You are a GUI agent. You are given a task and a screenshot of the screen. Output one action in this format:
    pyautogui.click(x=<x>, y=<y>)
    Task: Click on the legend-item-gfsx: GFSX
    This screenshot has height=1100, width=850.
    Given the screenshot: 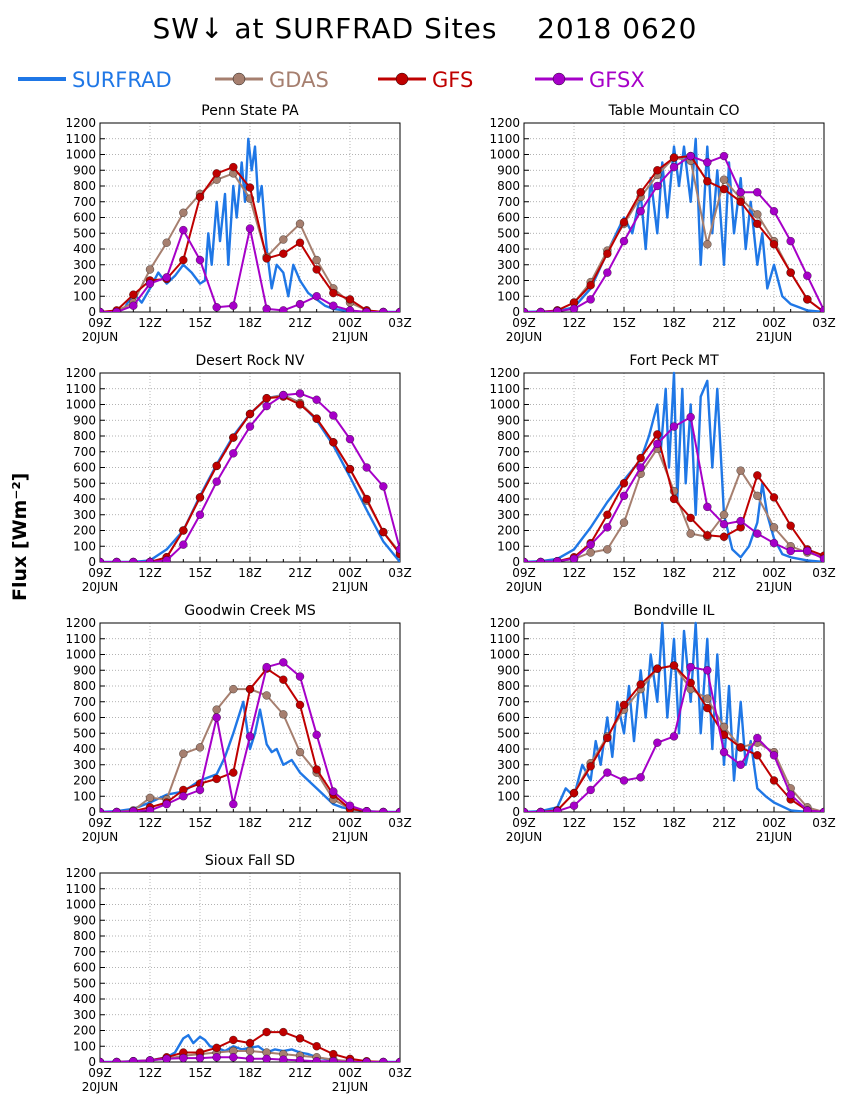 What is the action you would take?
    pyautogui.click(x=590, y=80)
    